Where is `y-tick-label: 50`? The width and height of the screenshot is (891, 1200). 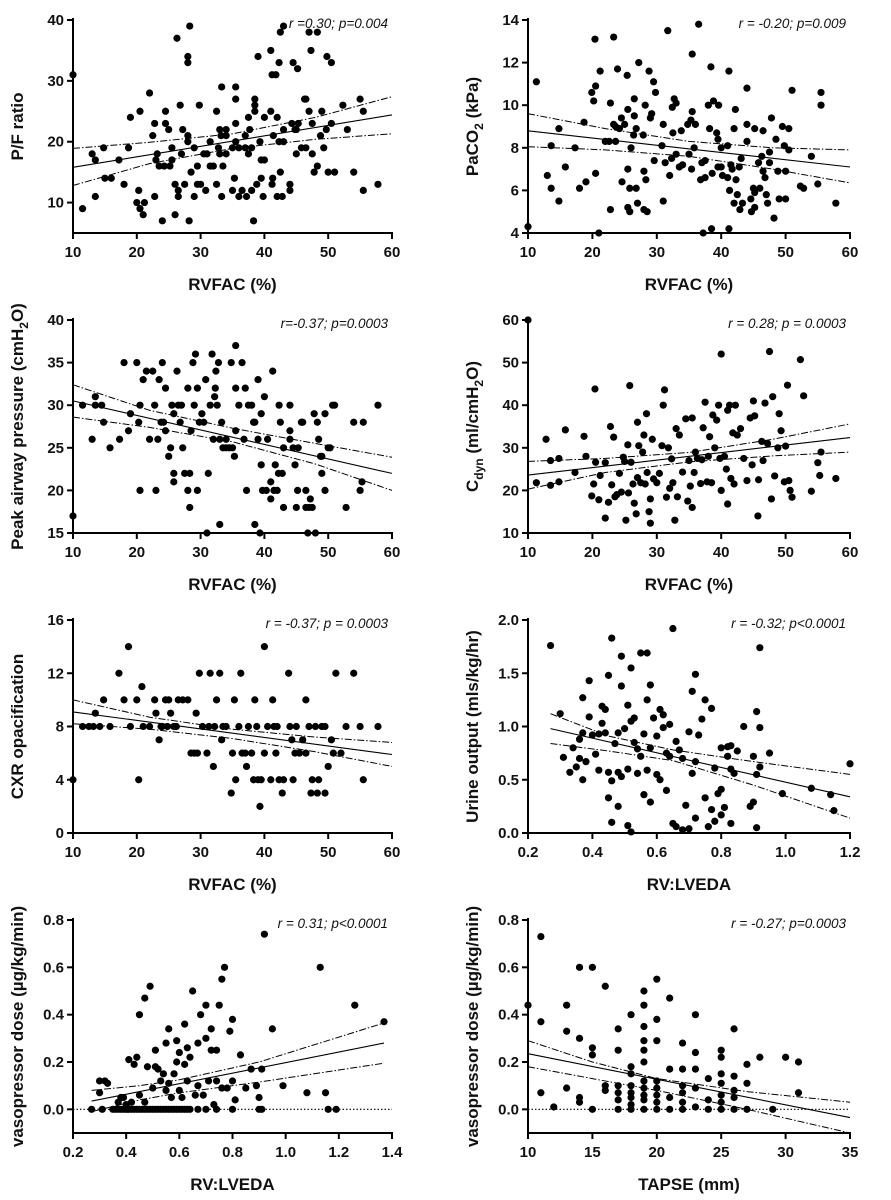
y-tick-label: 50 is located at coordinates (510, 363).